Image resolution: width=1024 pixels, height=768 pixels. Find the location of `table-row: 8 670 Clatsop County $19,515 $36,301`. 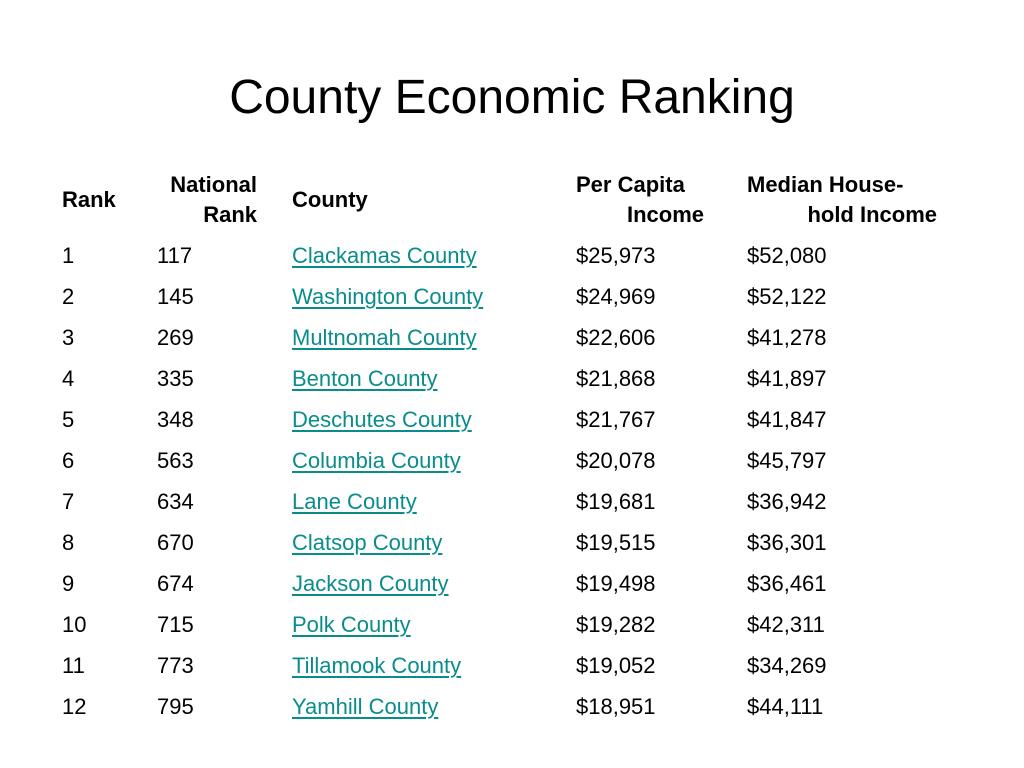

table-row: 8 670 Clatsop County $19,515 $36,301 is located at coordinates (512, 542).